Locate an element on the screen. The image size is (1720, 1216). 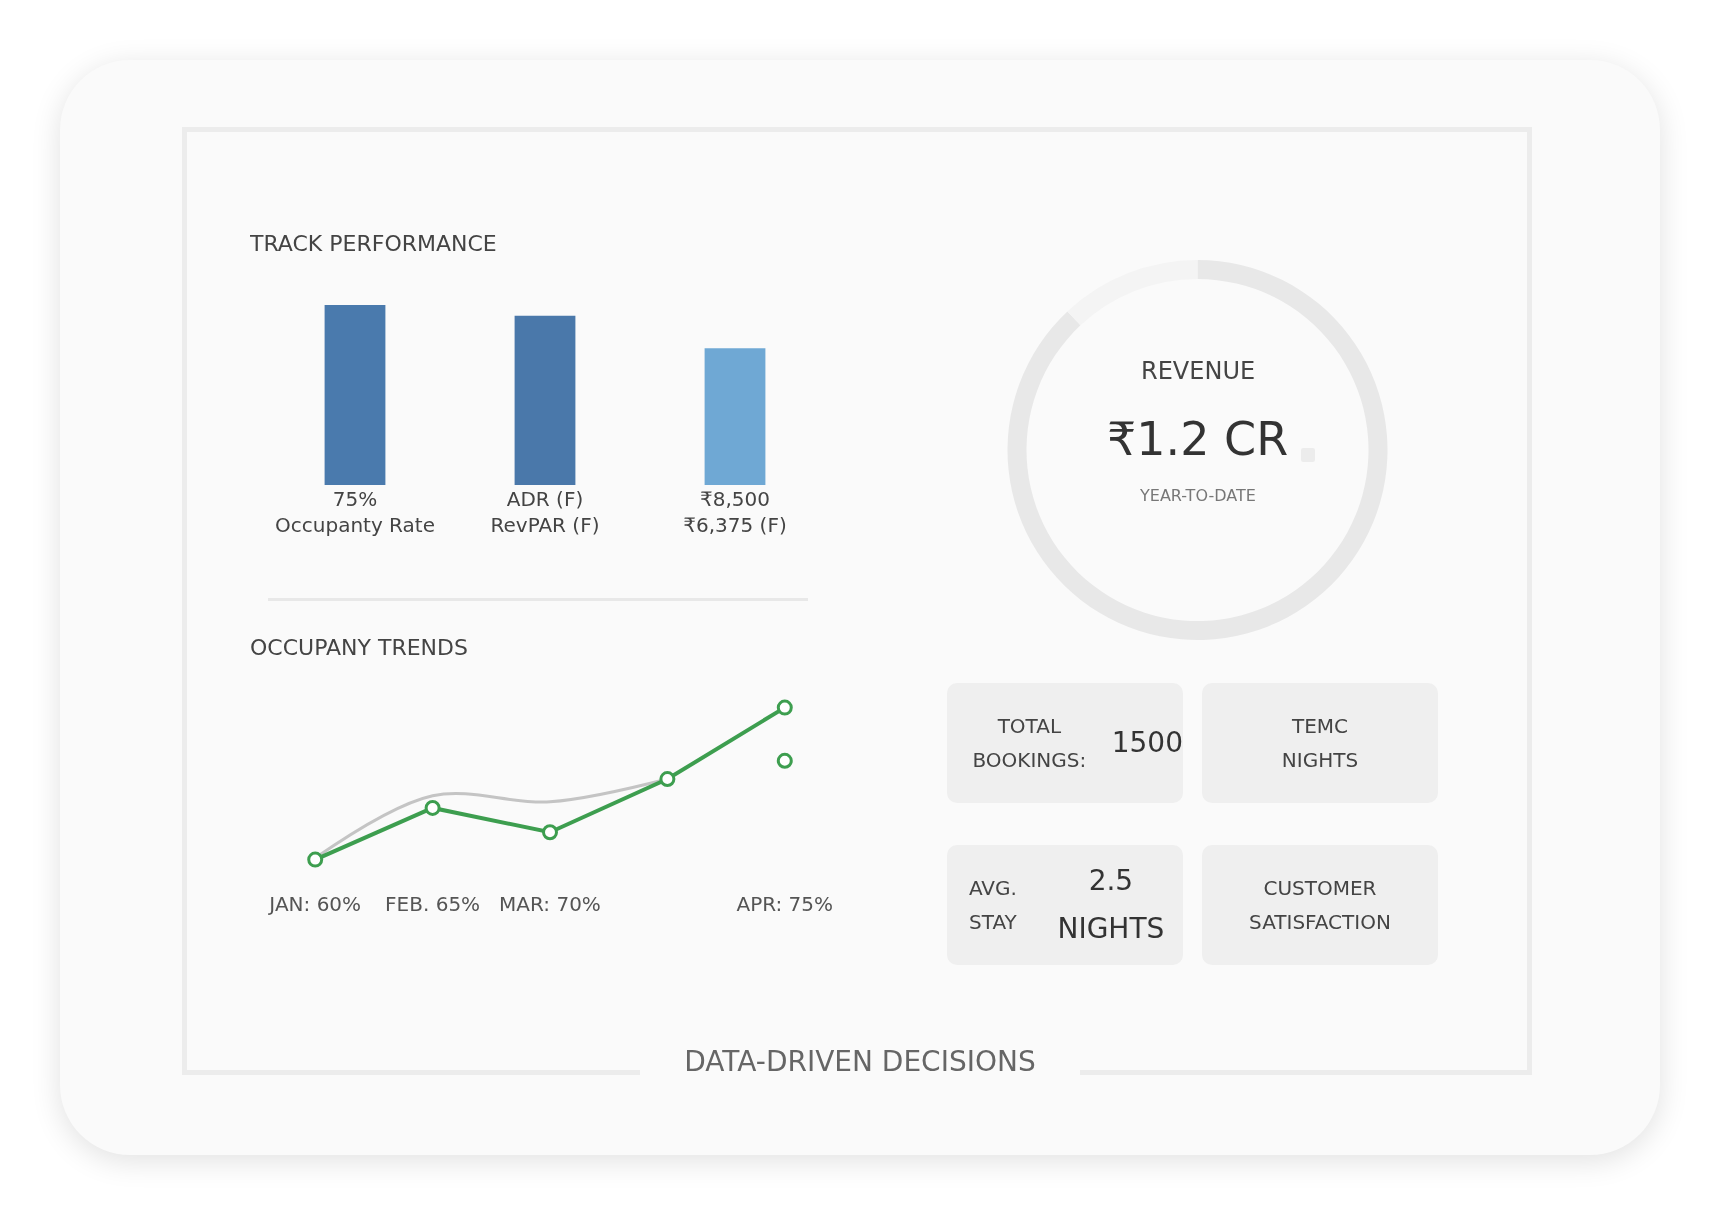
text: YEAR-TO-DATE is located at coordinates (1197, 495).